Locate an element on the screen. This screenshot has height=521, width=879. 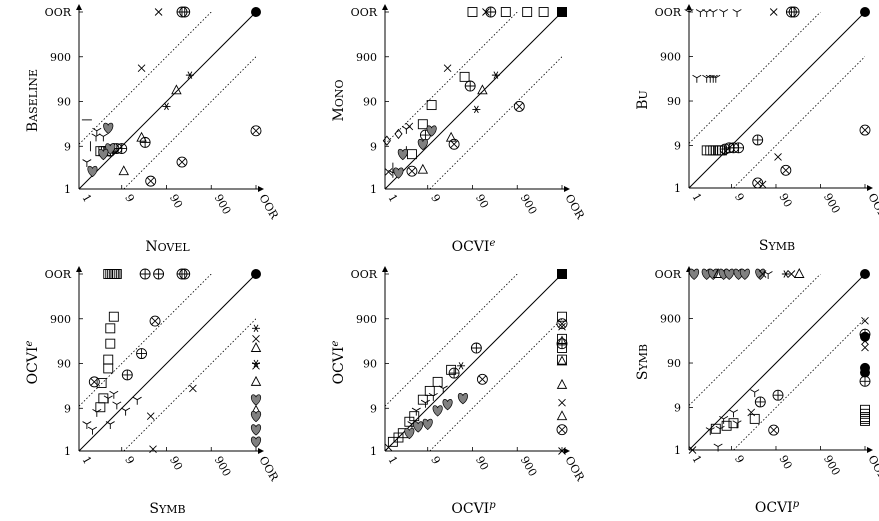
data-point-filledsquare is located at coordinates (562, 274).